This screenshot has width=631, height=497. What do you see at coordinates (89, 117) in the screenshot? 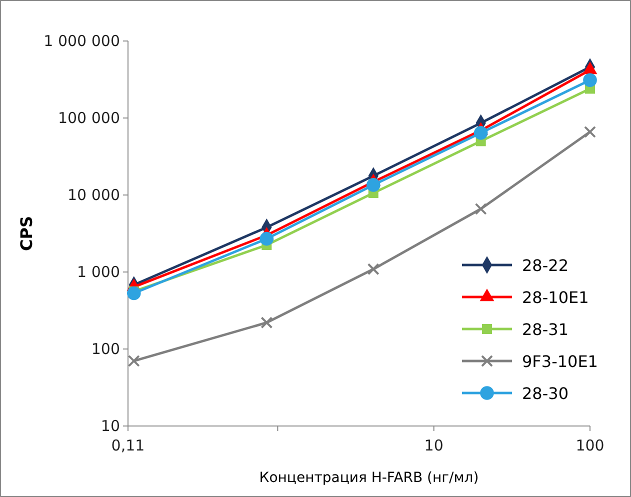
I see `y-tick-label: 100 000` at bounding box center [89, 117].